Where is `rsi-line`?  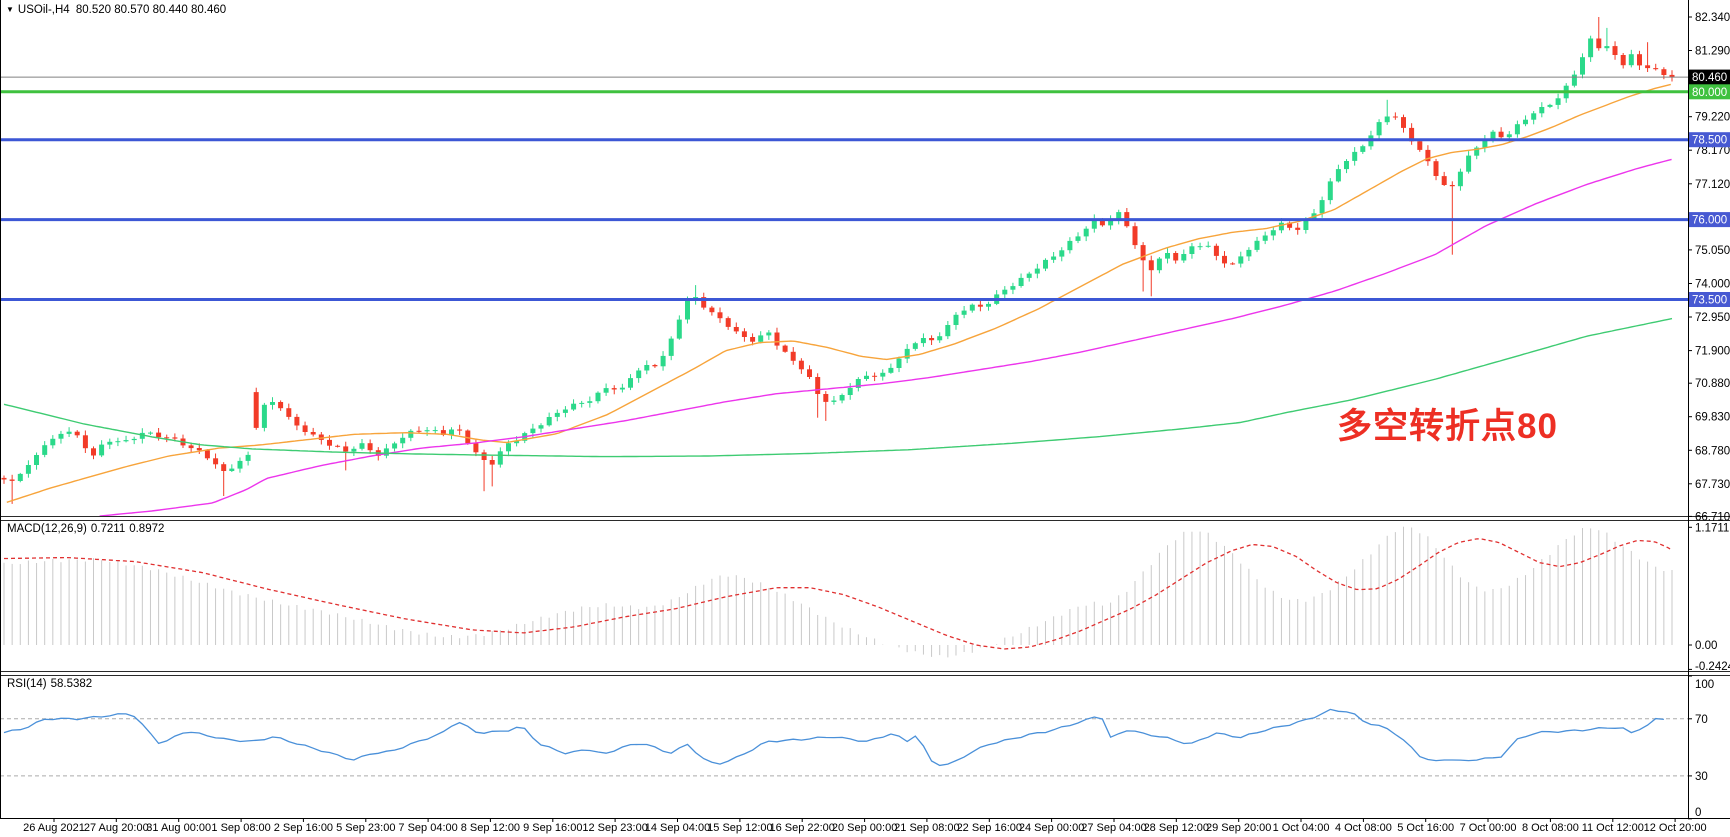 rsi-line is located at coordinates (833, 737).